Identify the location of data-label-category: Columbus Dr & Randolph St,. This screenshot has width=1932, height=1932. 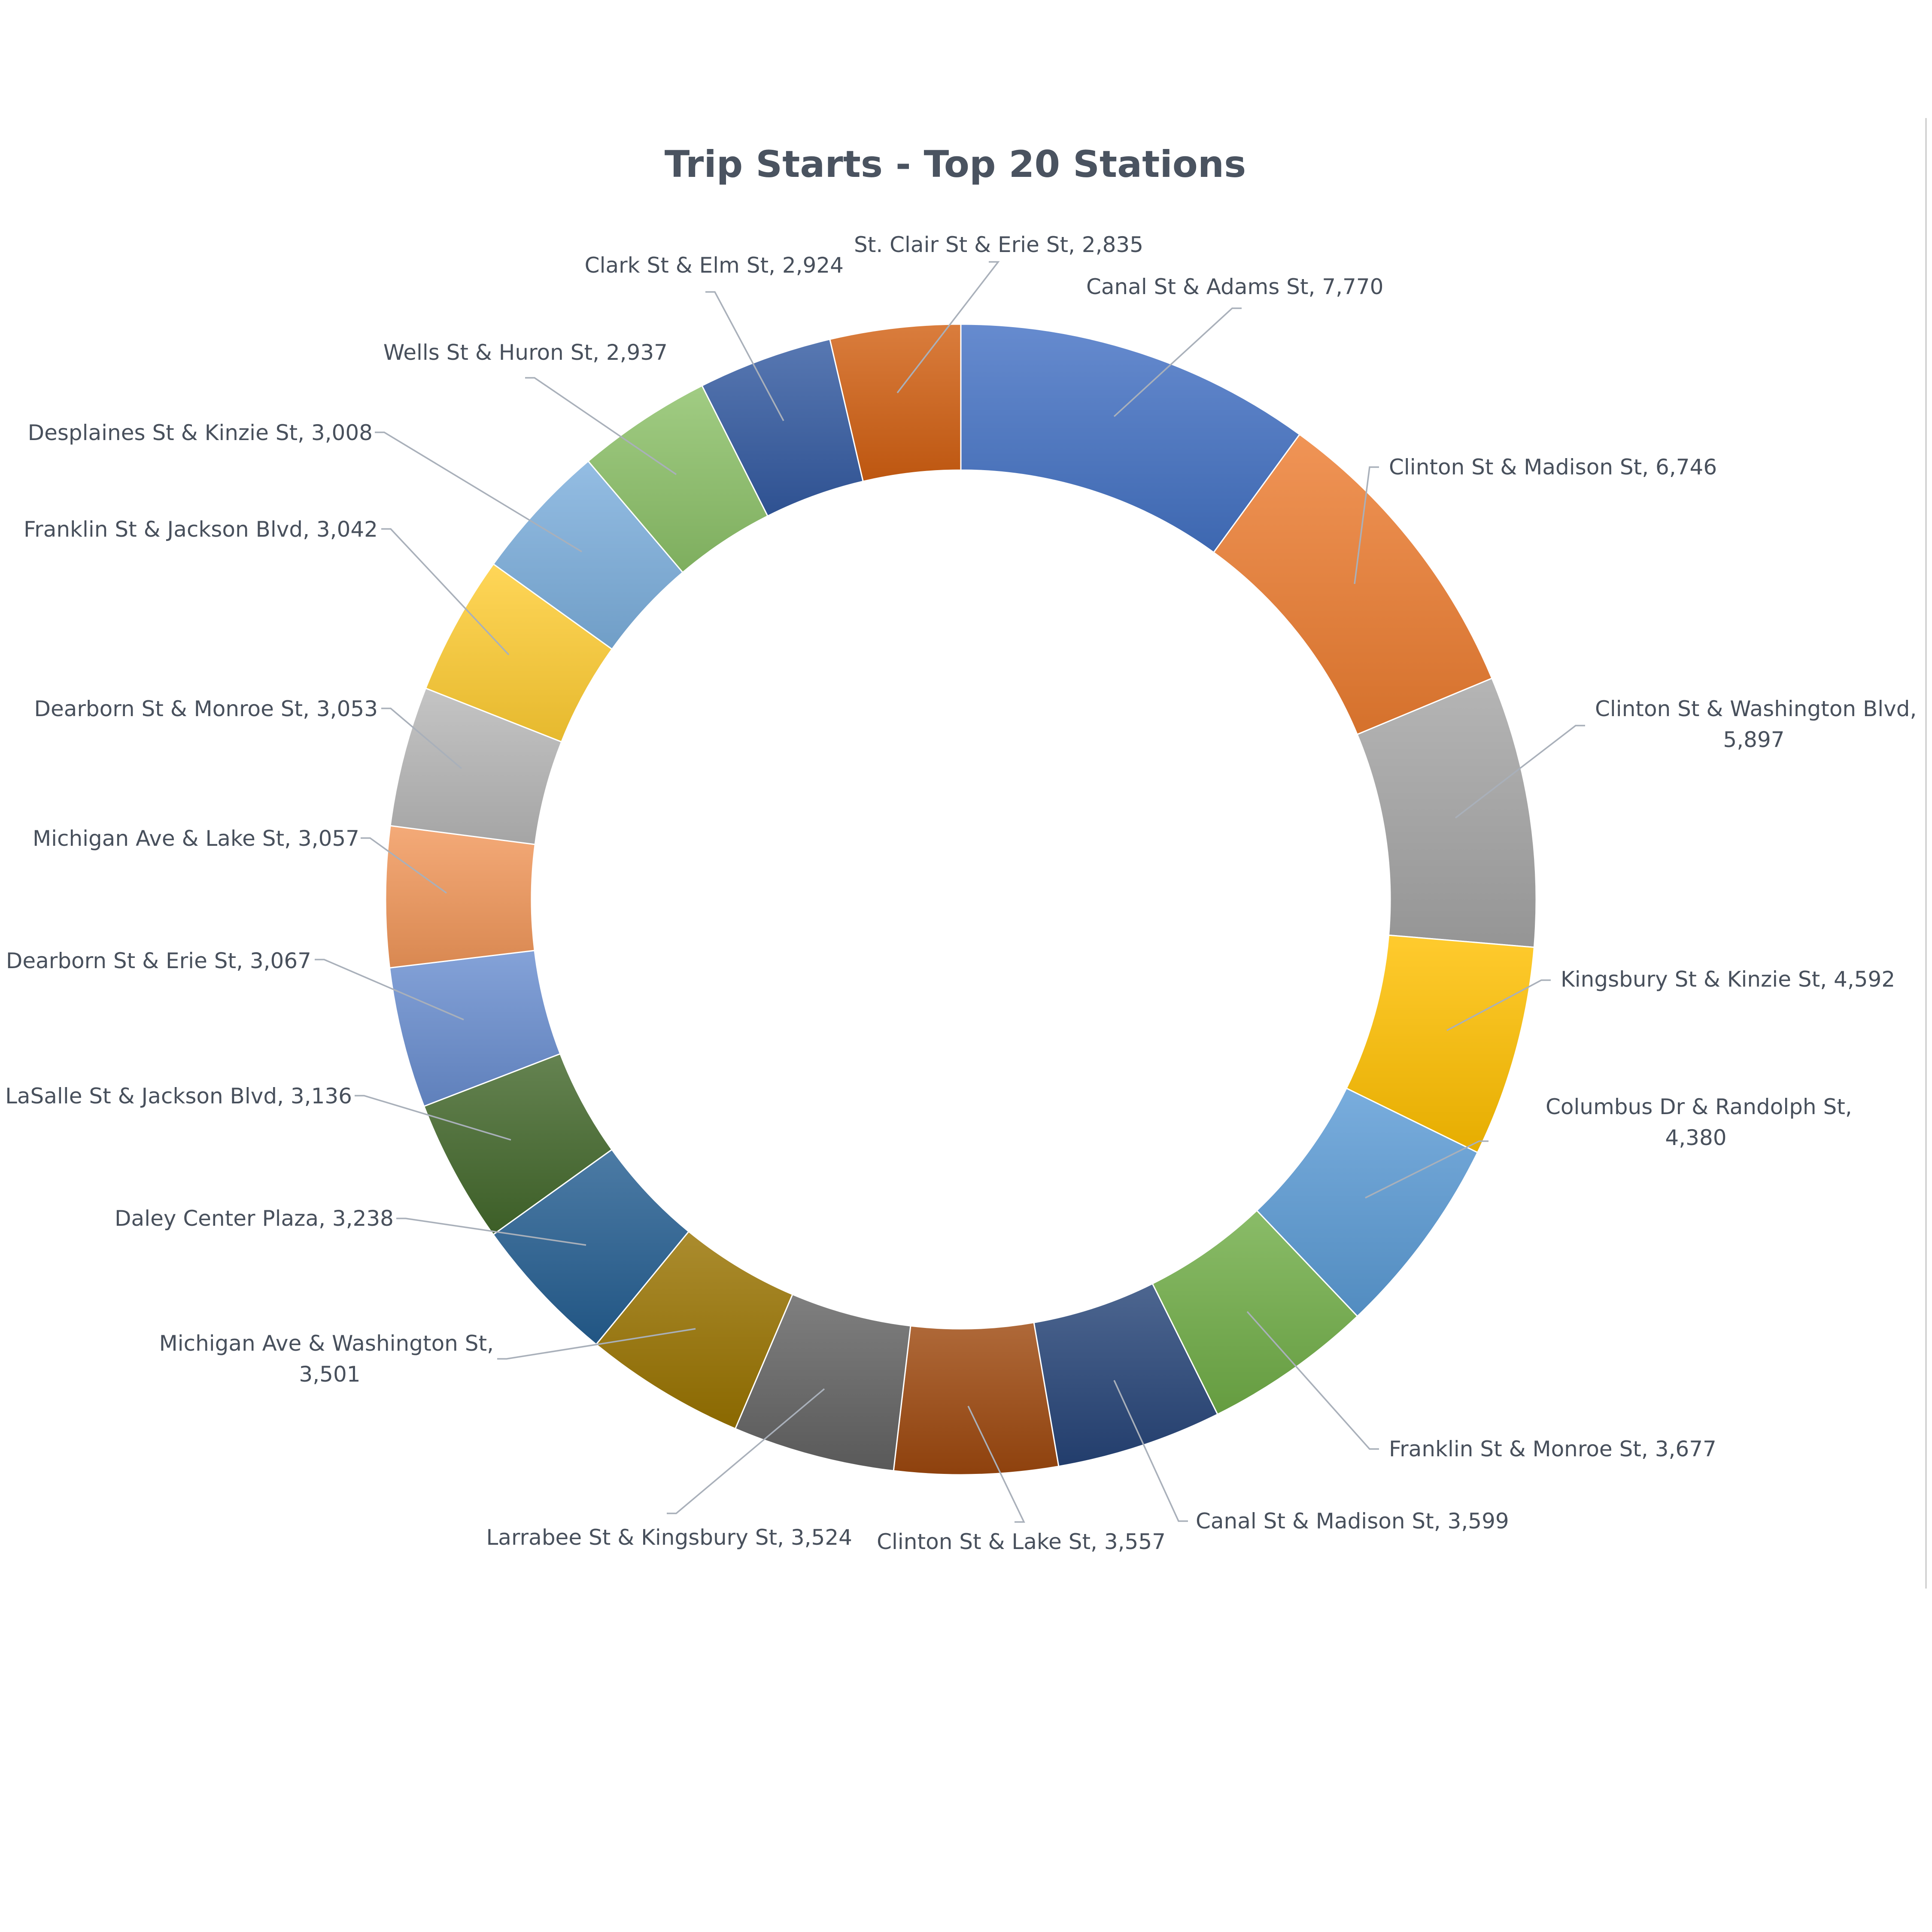
(1699, 1107).